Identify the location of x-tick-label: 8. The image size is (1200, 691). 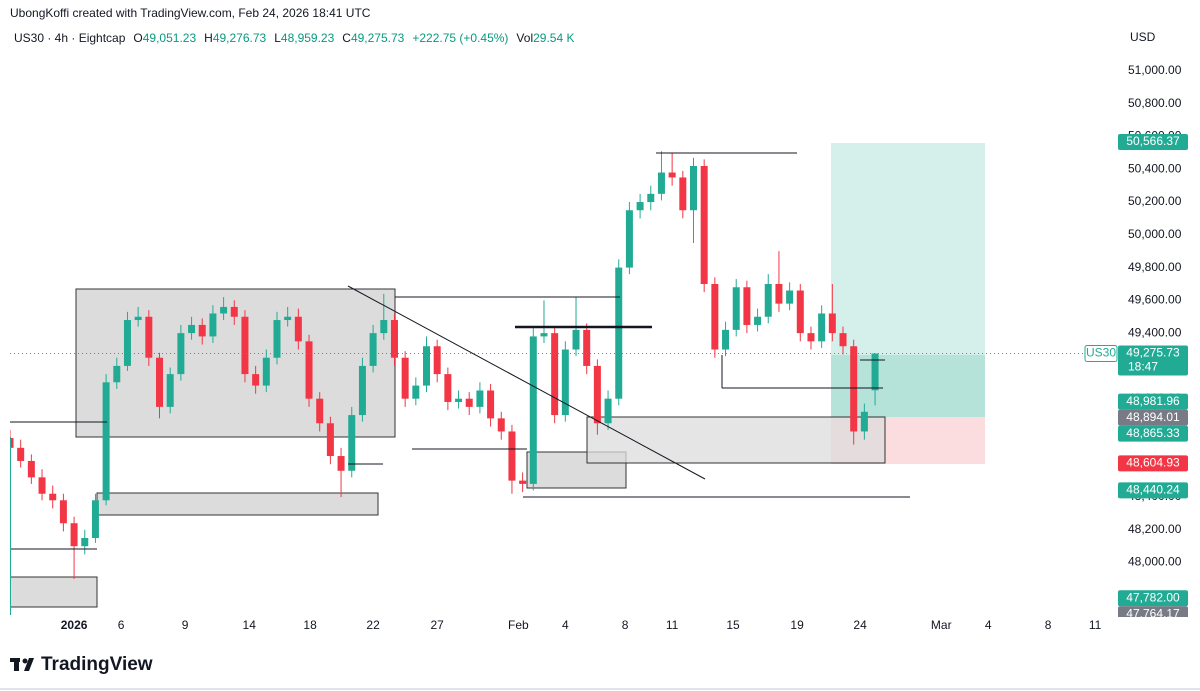
(1048, 625).